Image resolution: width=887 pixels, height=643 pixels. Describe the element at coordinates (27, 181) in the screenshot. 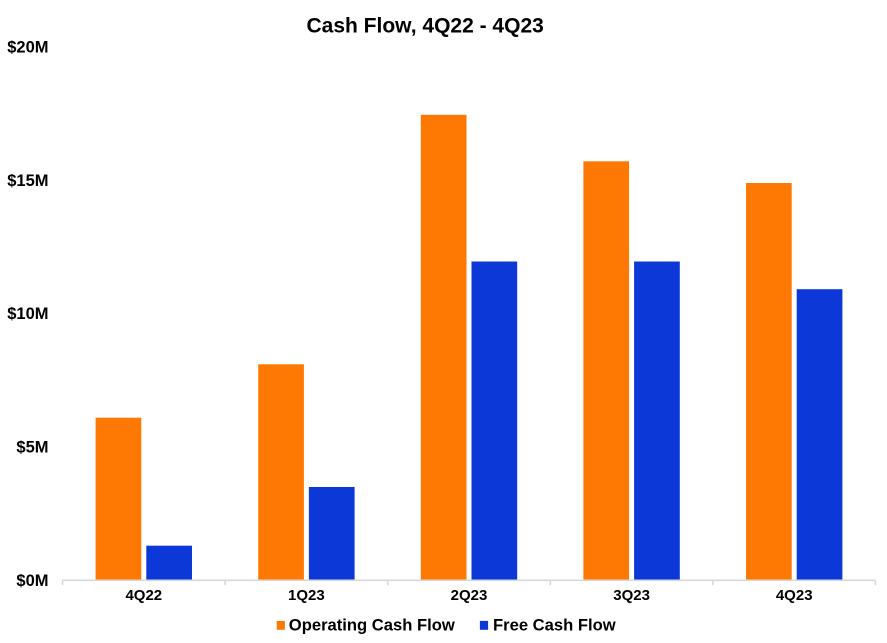

I see `svg-text: $15M` at that location.